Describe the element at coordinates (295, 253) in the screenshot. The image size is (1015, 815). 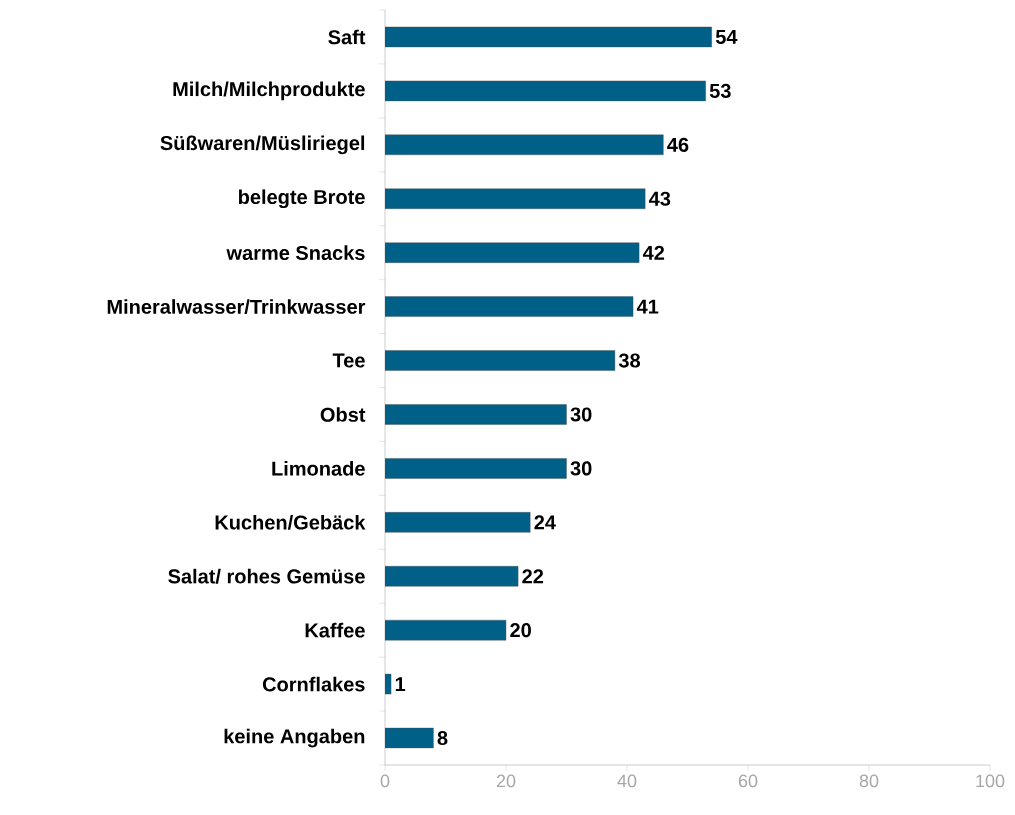
I see `y-tick-label: warme Snacks` at that location.